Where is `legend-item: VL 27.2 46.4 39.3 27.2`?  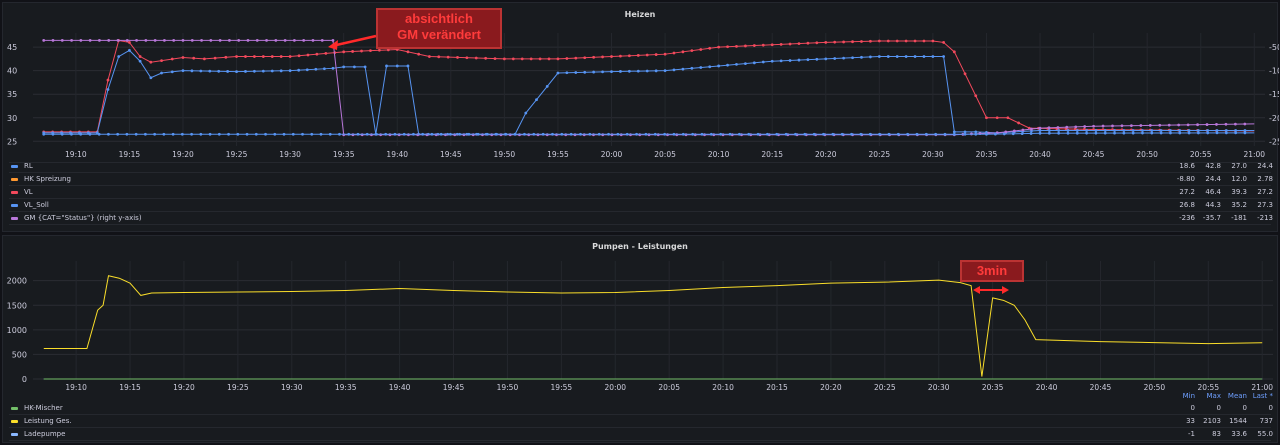 legend-item: VL 27.2 46.4 39.3 27.2 is located at coordinates (642, 192).